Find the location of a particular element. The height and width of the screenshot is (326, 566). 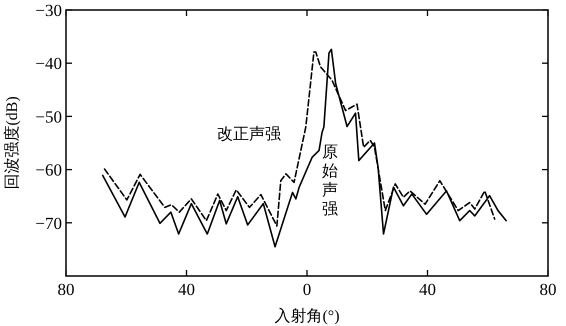

y-tick-label: −50 is located at coordinates (48, 116).